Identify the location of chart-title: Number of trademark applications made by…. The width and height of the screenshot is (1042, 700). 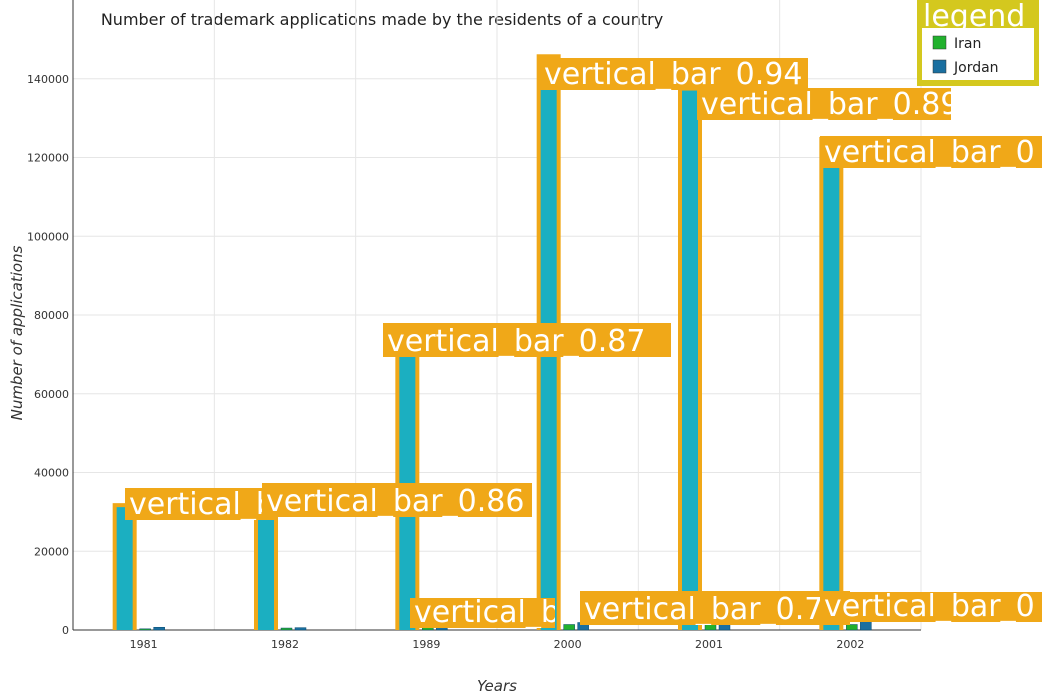
(382, 19).